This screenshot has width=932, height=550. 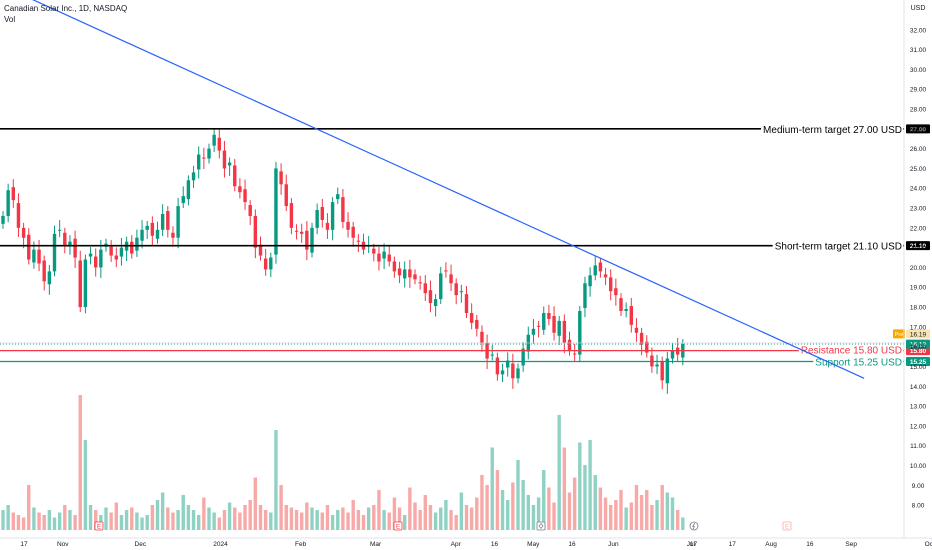 What do you see at coordinates (918, 30) in the screenshot?
I see `price-tick-label: 32.00` at bounding box center [918, 30].